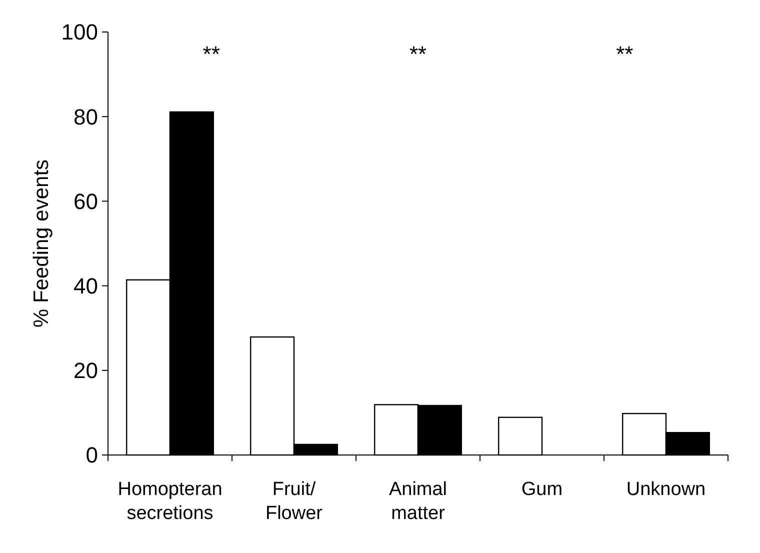 The height and width of the screenshot is (553, 760). What do you see at coordinates (86, 371) in the screenshot?
I see `y-tick-label: 20` at bounding box center [86, 371].